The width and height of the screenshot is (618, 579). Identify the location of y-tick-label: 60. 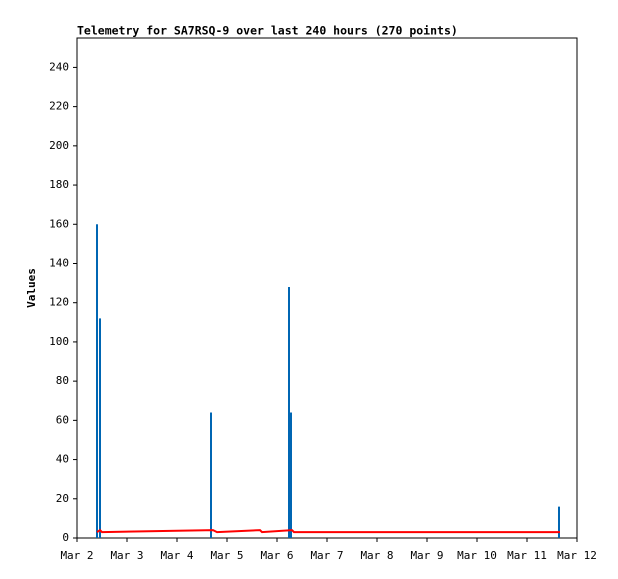
(62, 419).